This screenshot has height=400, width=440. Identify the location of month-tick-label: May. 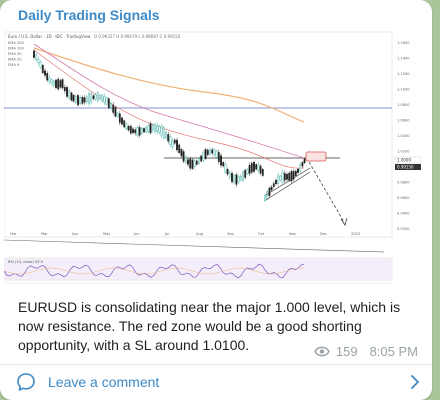
(107, 234).